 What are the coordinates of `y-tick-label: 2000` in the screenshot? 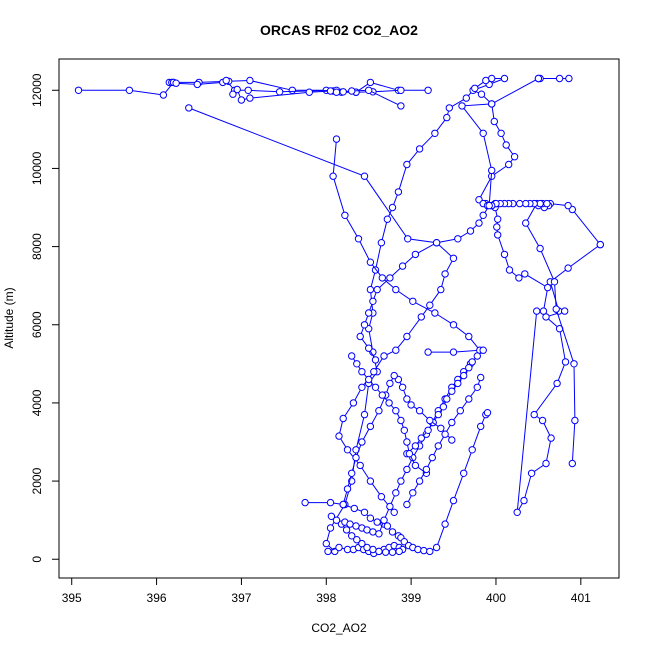 It's located at (37, 480).